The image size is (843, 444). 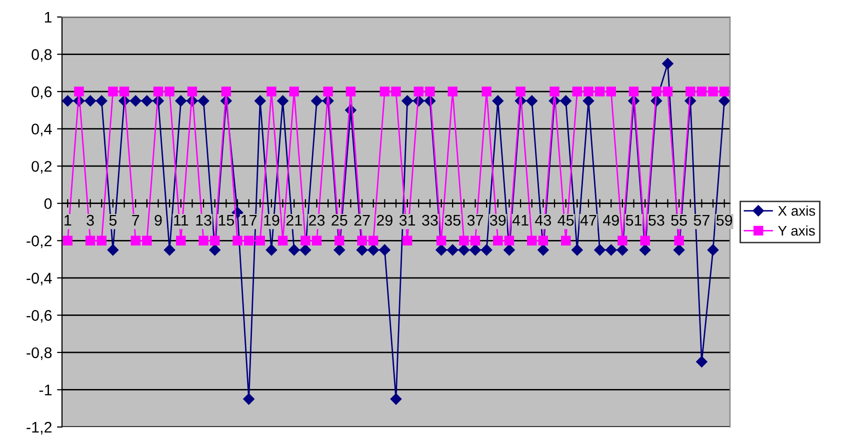 What do you see at coordinates (566, 220) in the screenshot?
I see `x-tick-label: 45` at bounding box center [566, 220].